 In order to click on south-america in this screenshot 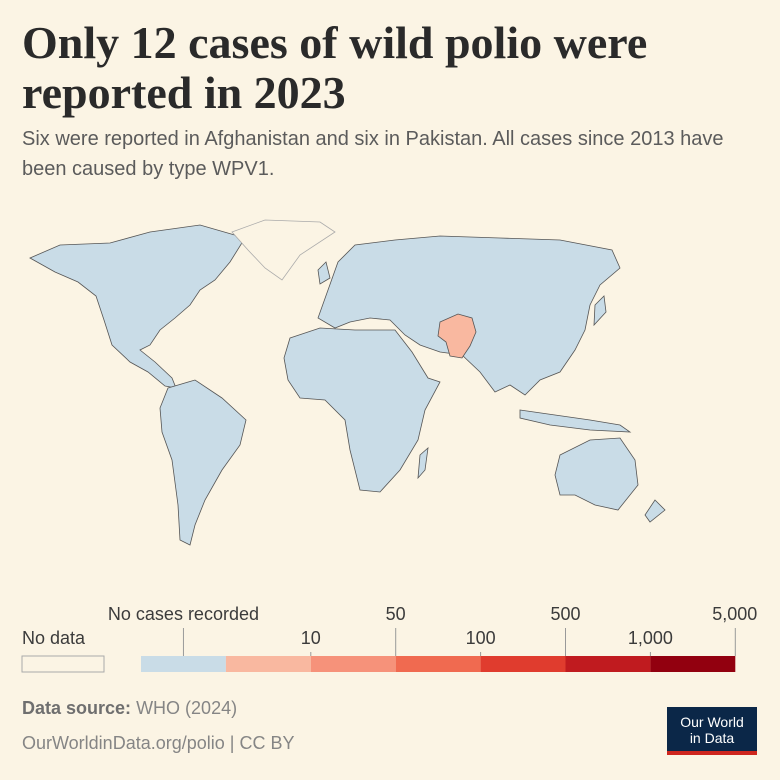, I will do `click(203, 462)`.